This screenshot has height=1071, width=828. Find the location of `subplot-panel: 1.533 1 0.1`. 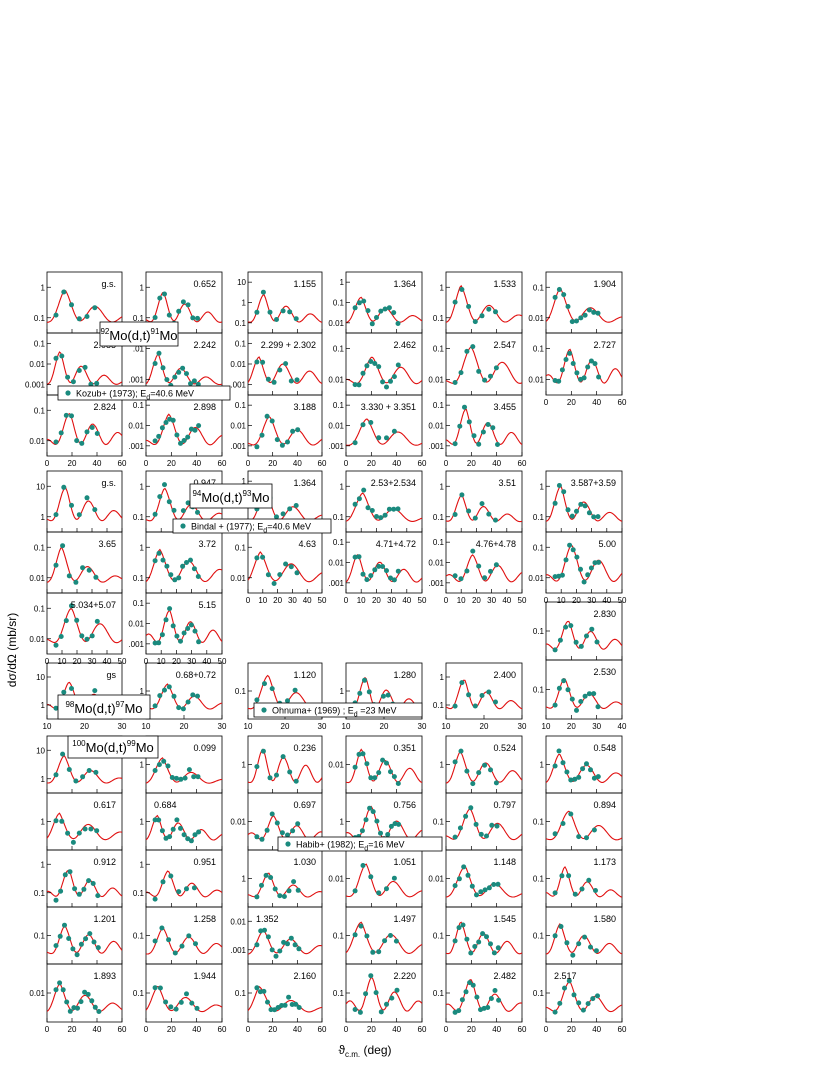

subplot-panel: 1.533 1 0.1 is located at coordinates (478, 302).